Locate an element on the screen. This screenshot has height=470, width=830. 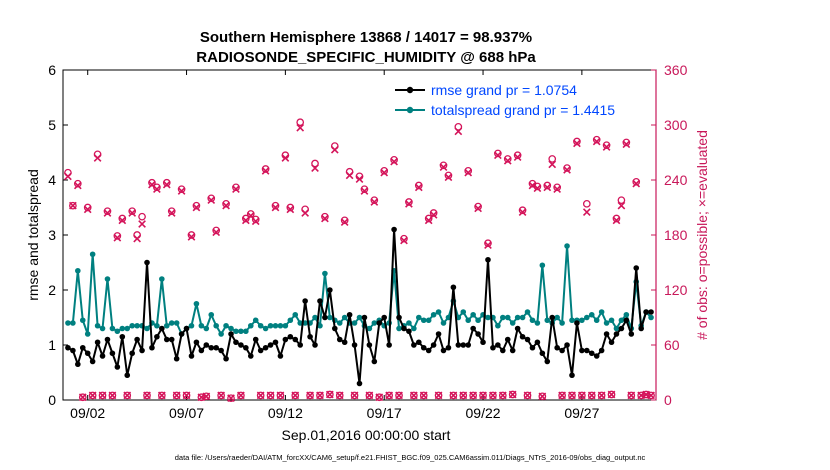
left-tick-label: 3 is located at coordinates (52, 235).